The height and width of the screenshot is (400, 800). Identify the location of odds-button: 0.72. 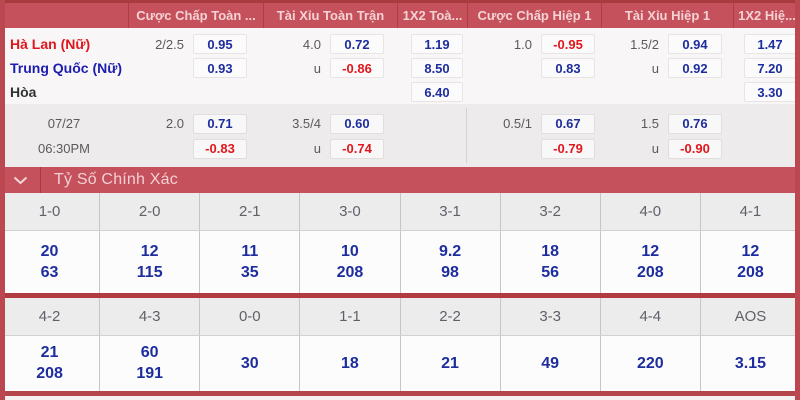
(357, 44).